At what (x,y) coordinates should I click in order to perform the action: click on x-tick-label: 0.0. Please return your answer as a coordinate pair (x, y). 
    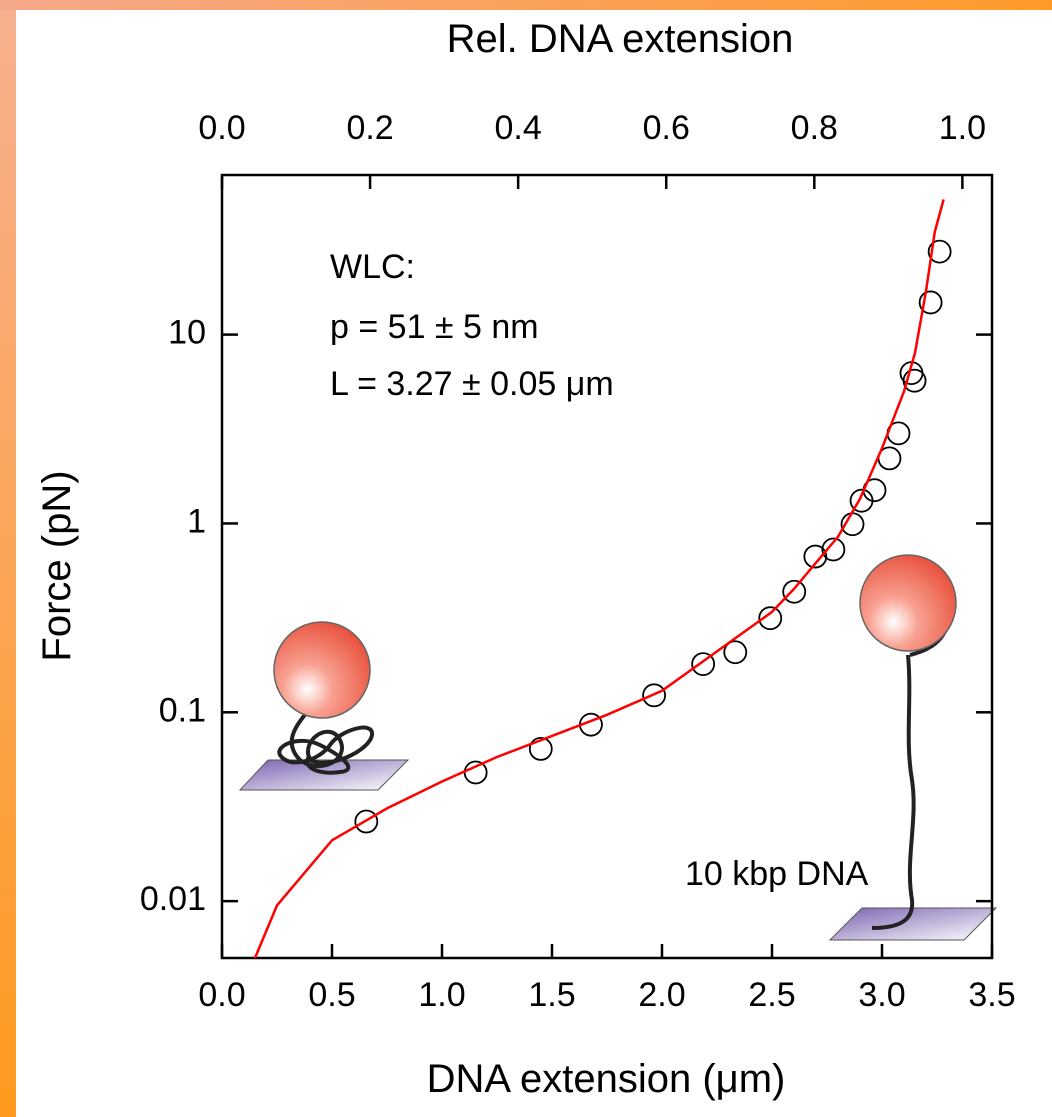
    Looking at the image, I should click on (221, 995).